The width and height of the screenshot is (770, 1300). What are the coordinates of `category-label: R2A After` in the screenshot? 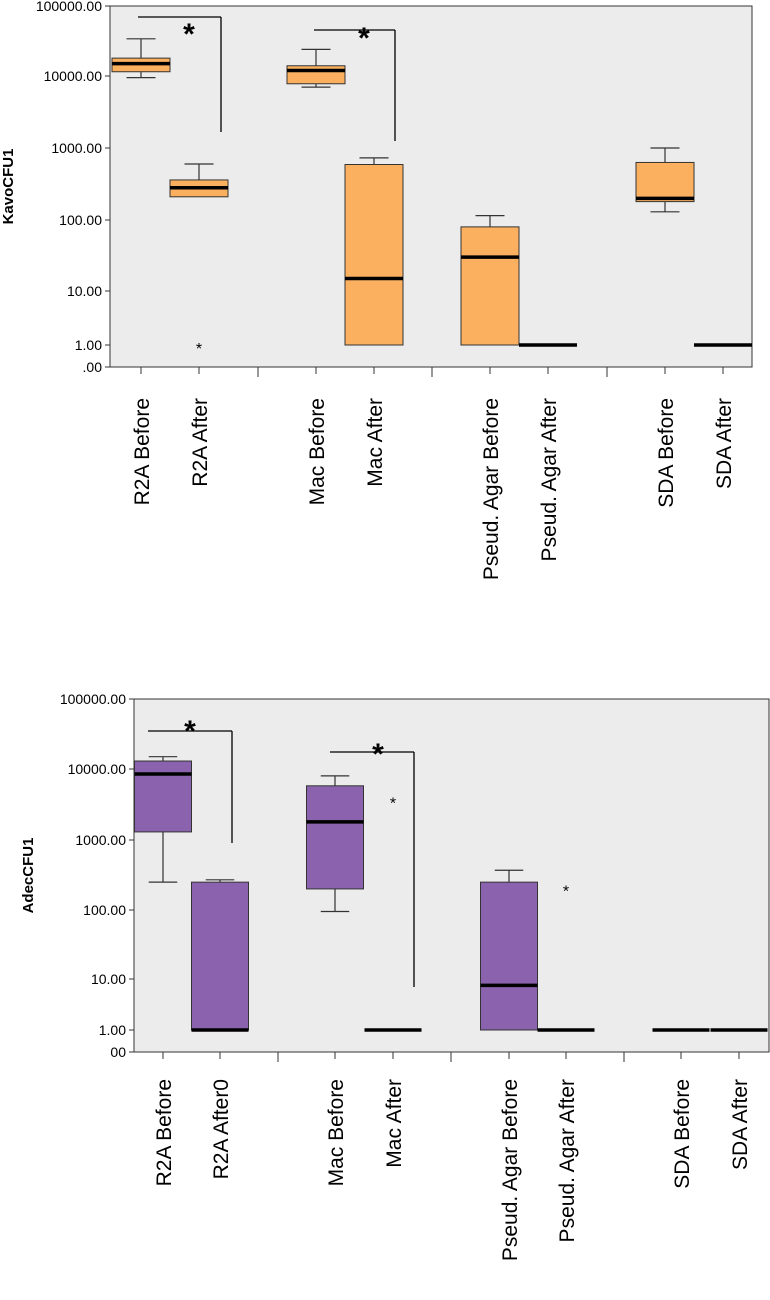 It's located at (200, 442).